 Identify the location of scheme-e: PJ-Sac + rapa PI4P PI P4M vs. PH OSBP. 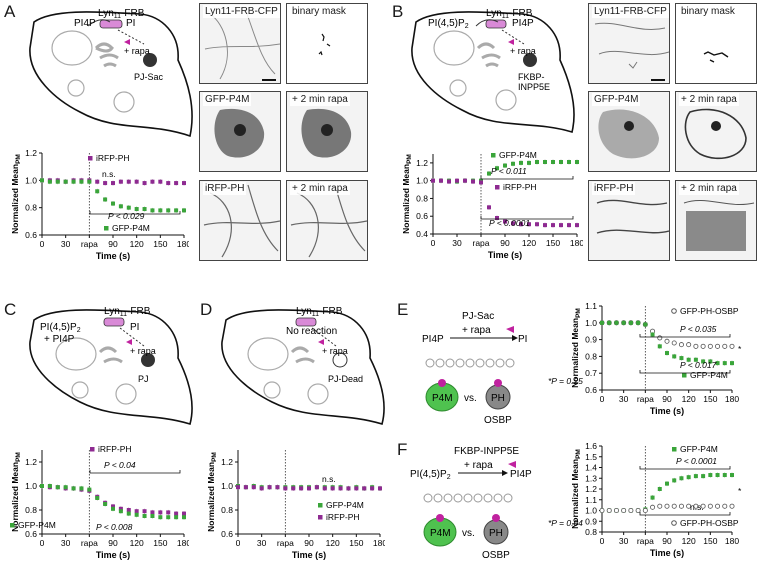
(474, 368).